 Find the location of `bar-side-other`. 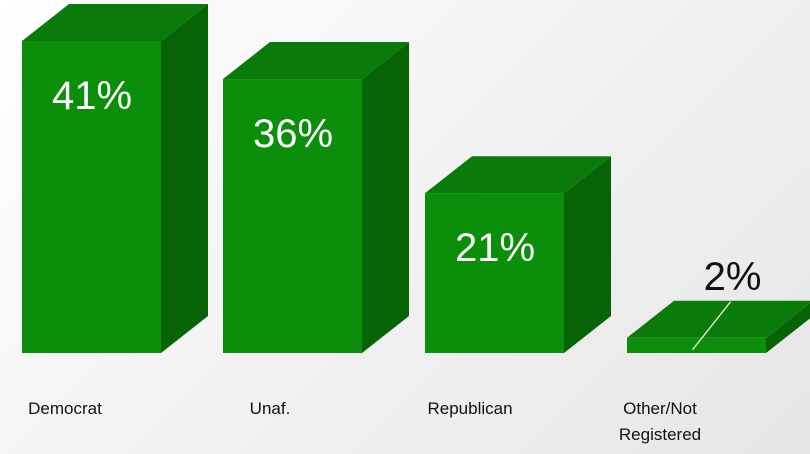

bar-side-other is located at coordinates (788, 328).